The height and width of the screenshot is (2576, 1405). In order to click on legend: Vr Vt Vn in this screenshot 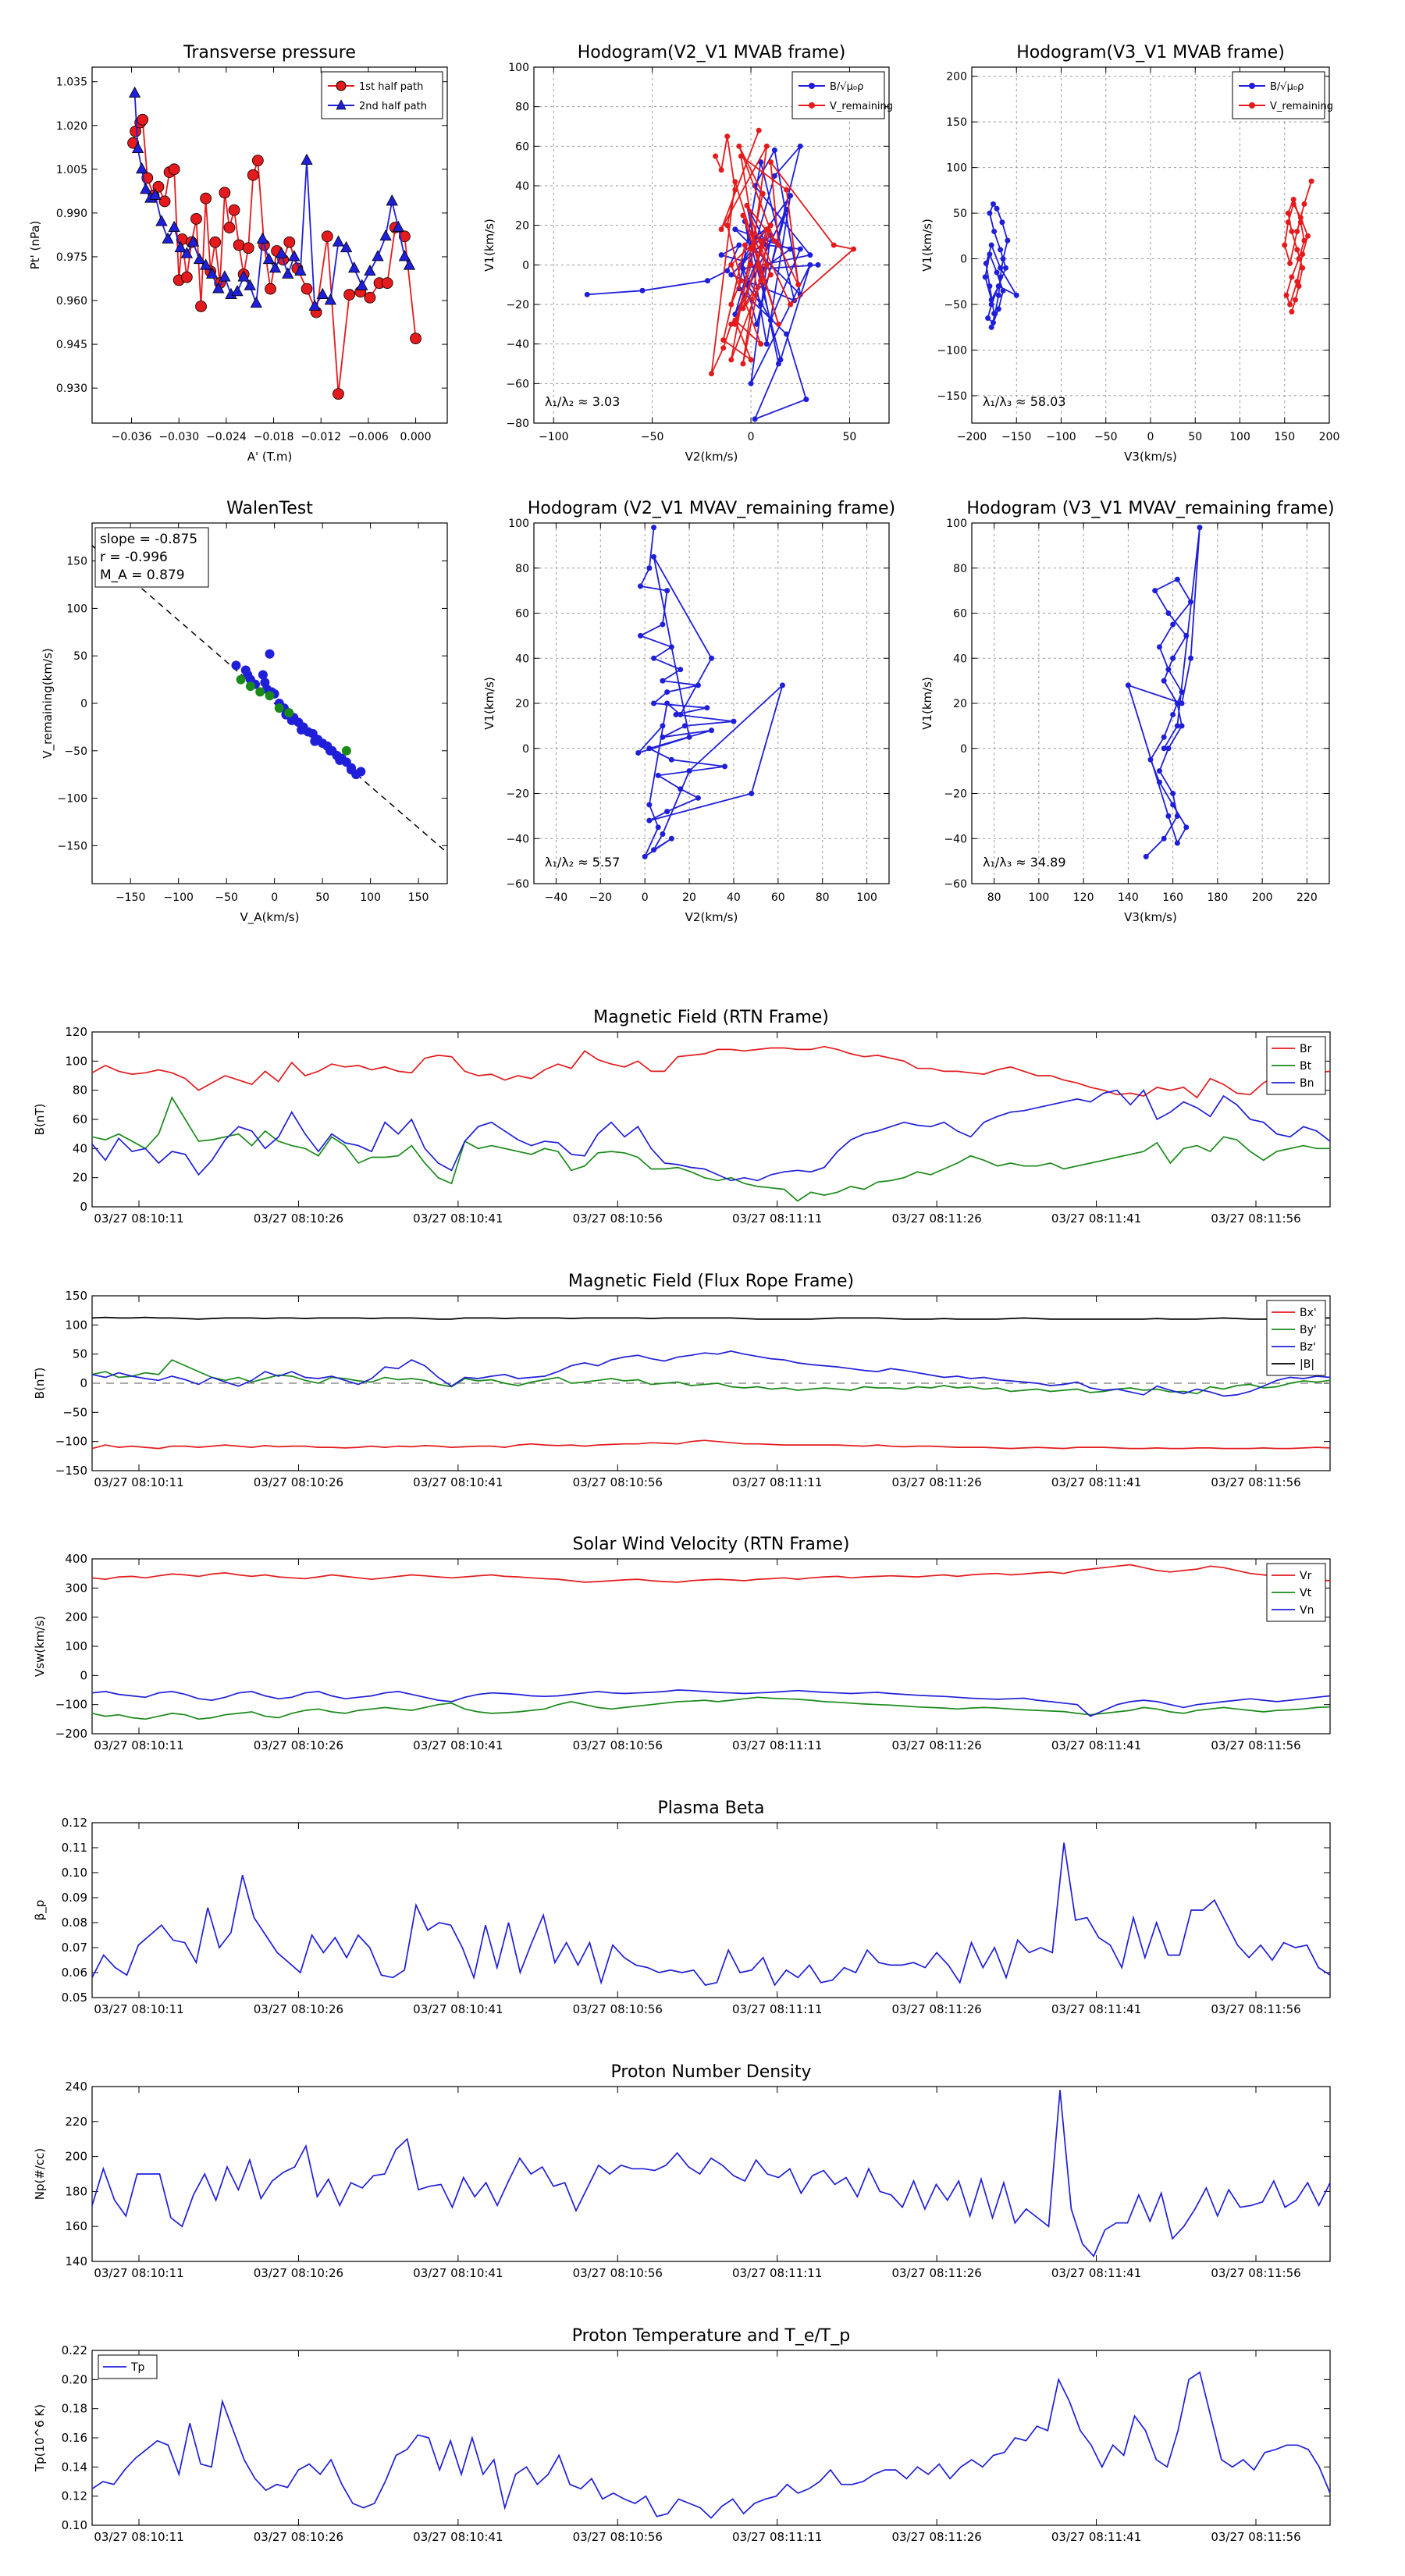, I will do `click(1296, 1592)`.